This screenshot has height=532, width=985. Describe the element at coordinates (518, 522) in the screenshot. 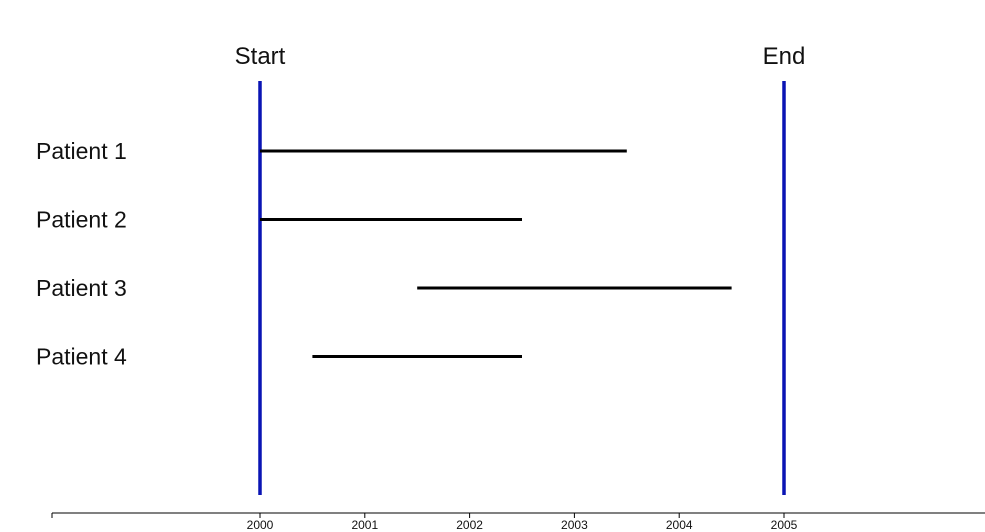

I see `x-axis: 2000 2001 2002 2003 2004 2005` at that location.